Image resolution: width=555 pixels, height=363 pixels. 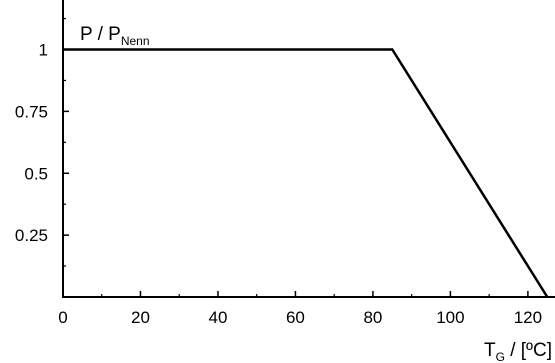 What do you see at coordinates (36, 173) in the screenshot?
I see `y-tick-label: 0.5` at bounding box center [36, 173].